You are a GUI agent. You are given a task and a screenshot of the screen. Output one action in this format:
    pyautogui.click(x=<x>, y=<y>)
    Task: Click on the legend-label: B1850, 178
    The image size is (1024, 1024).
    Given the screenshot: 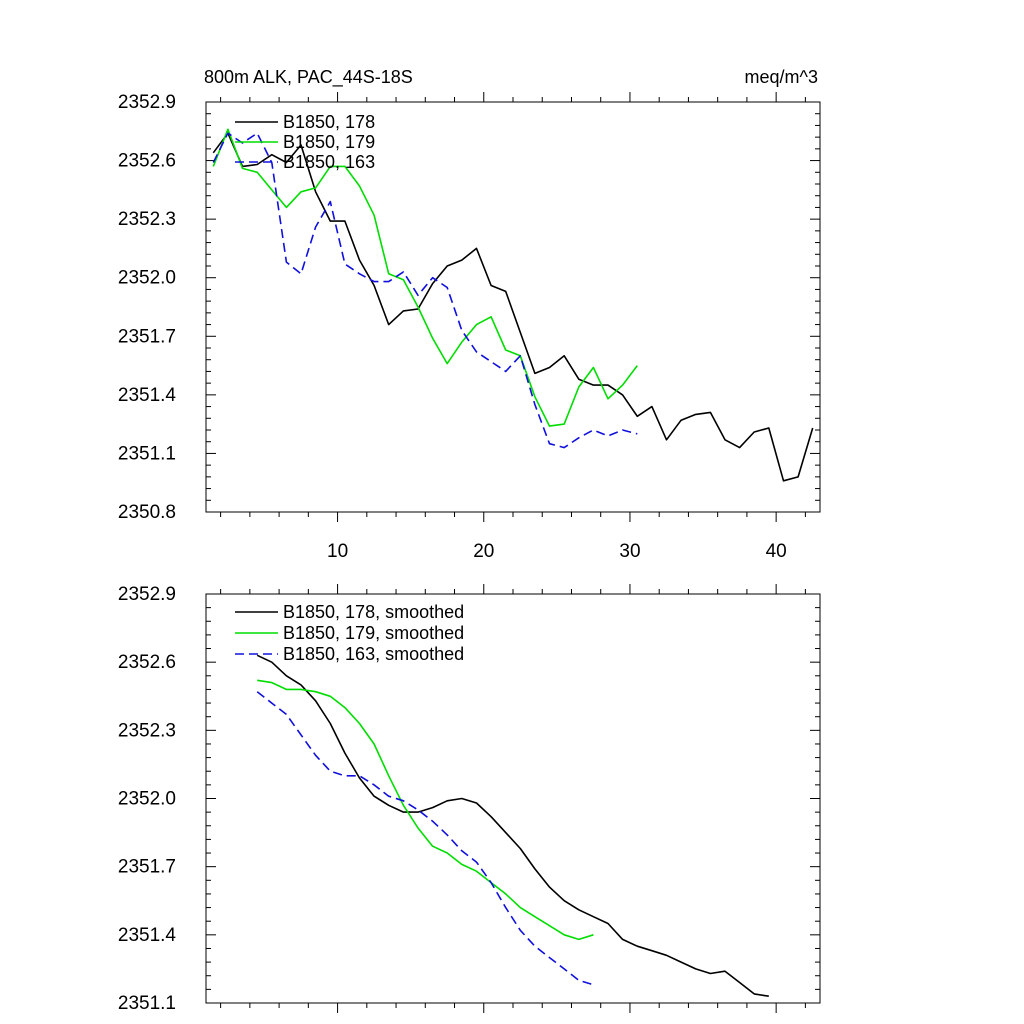 What is the action you would take?
    pyautogui.click(x=329, y=122)
    